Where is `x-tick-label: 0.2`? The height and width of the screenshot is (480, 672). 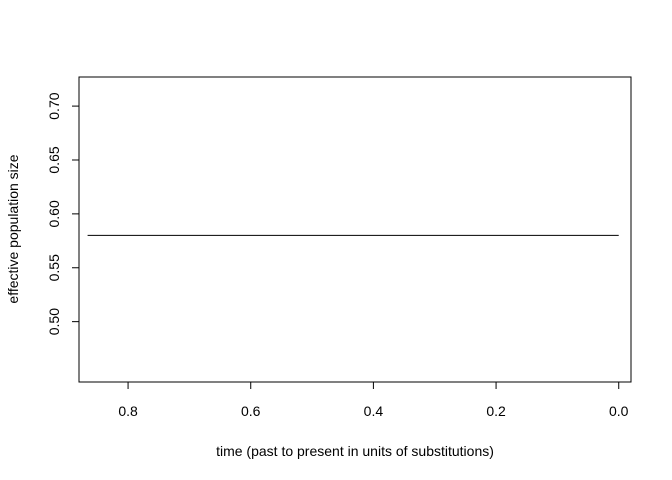 x-tick-label: 0.2 is located at coordinates (496, 411).